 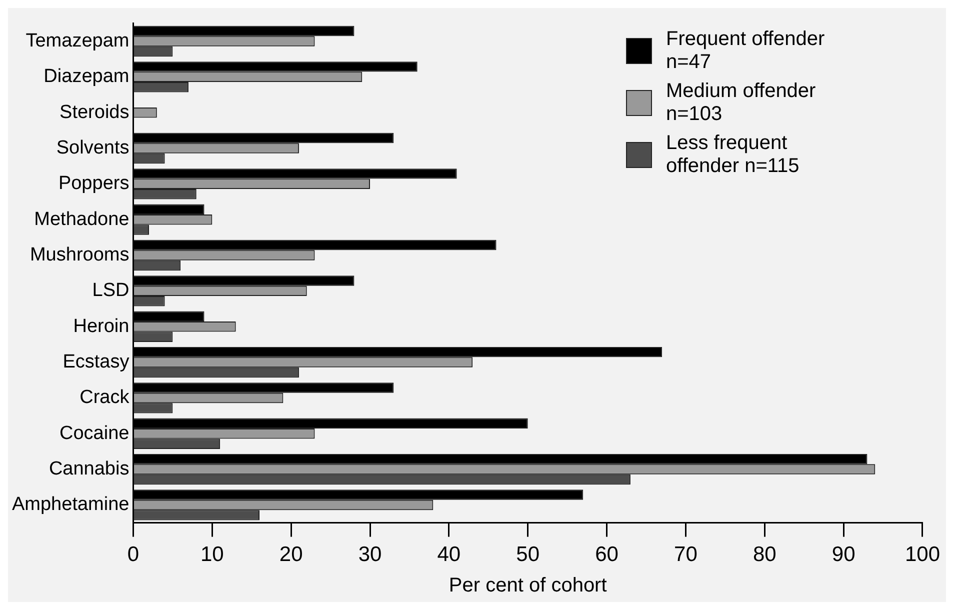 What do you see at coordinates (133, 554) in the screenshot?
I see `x-tick-label: 0` at bounding box center [133, 554].